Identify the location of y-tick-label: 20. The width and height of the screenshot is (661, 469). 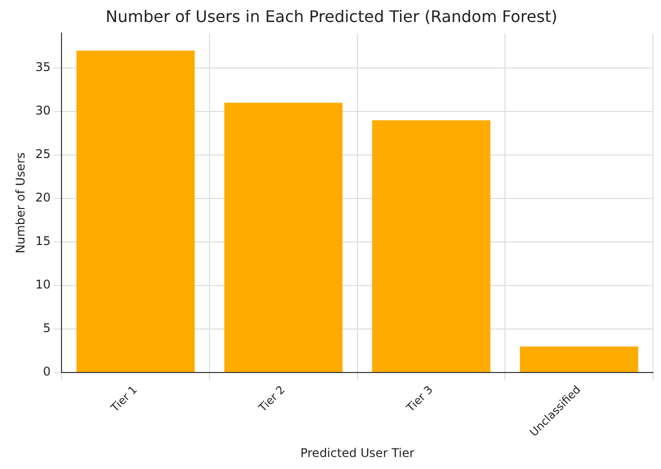
(43, 197).